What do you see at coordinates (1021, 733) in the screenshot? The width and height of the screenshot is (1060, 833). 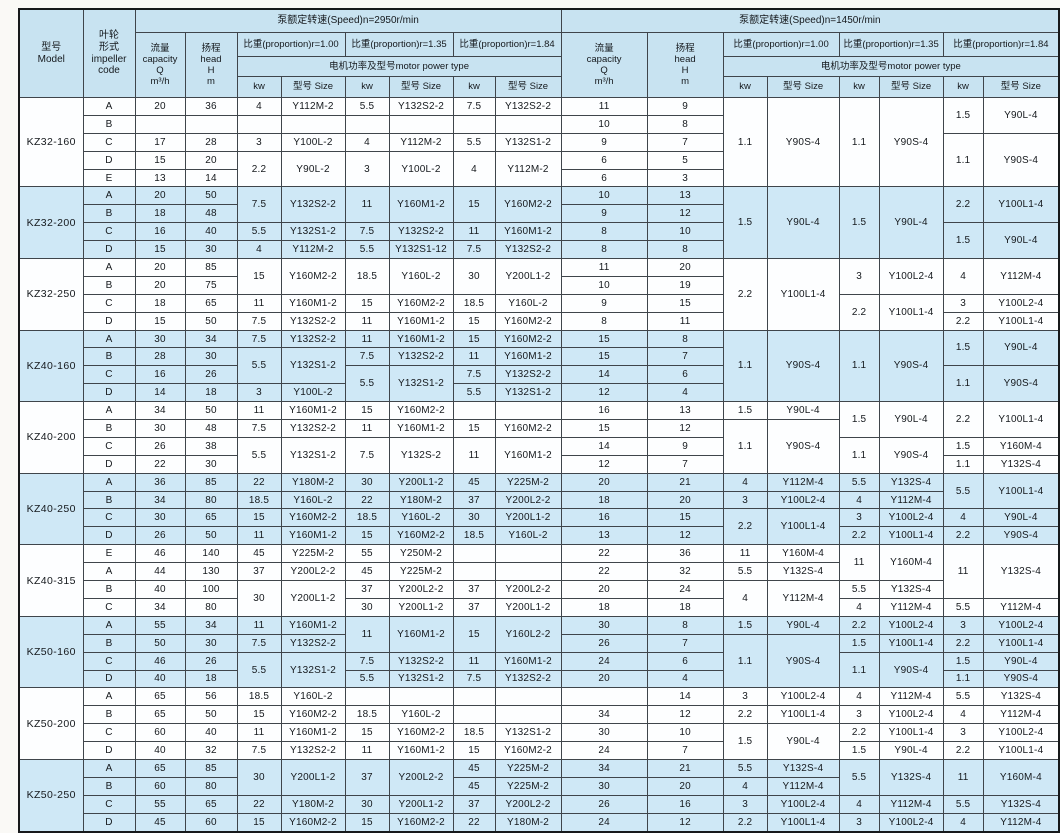 I see `spec-cell: Y100L2-4` at bounding box center [1021, 733].